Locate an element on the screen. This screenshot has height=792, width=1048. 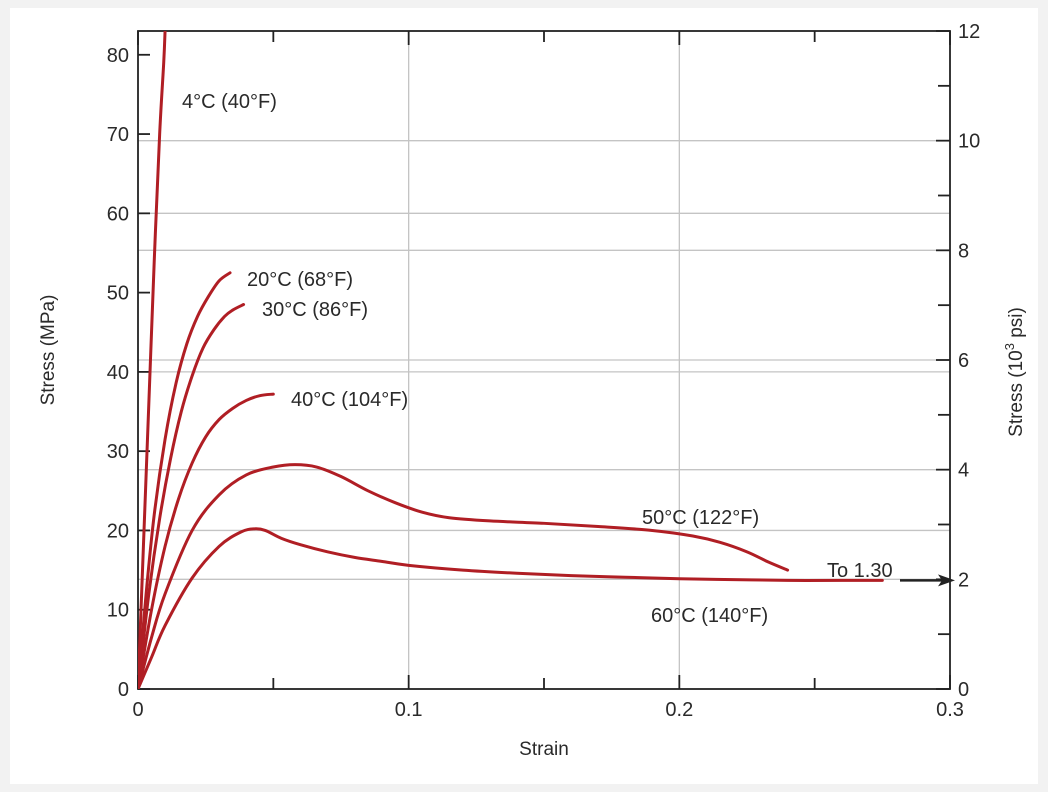
y-tick-label: 10 is located at coordinates (118, 611).